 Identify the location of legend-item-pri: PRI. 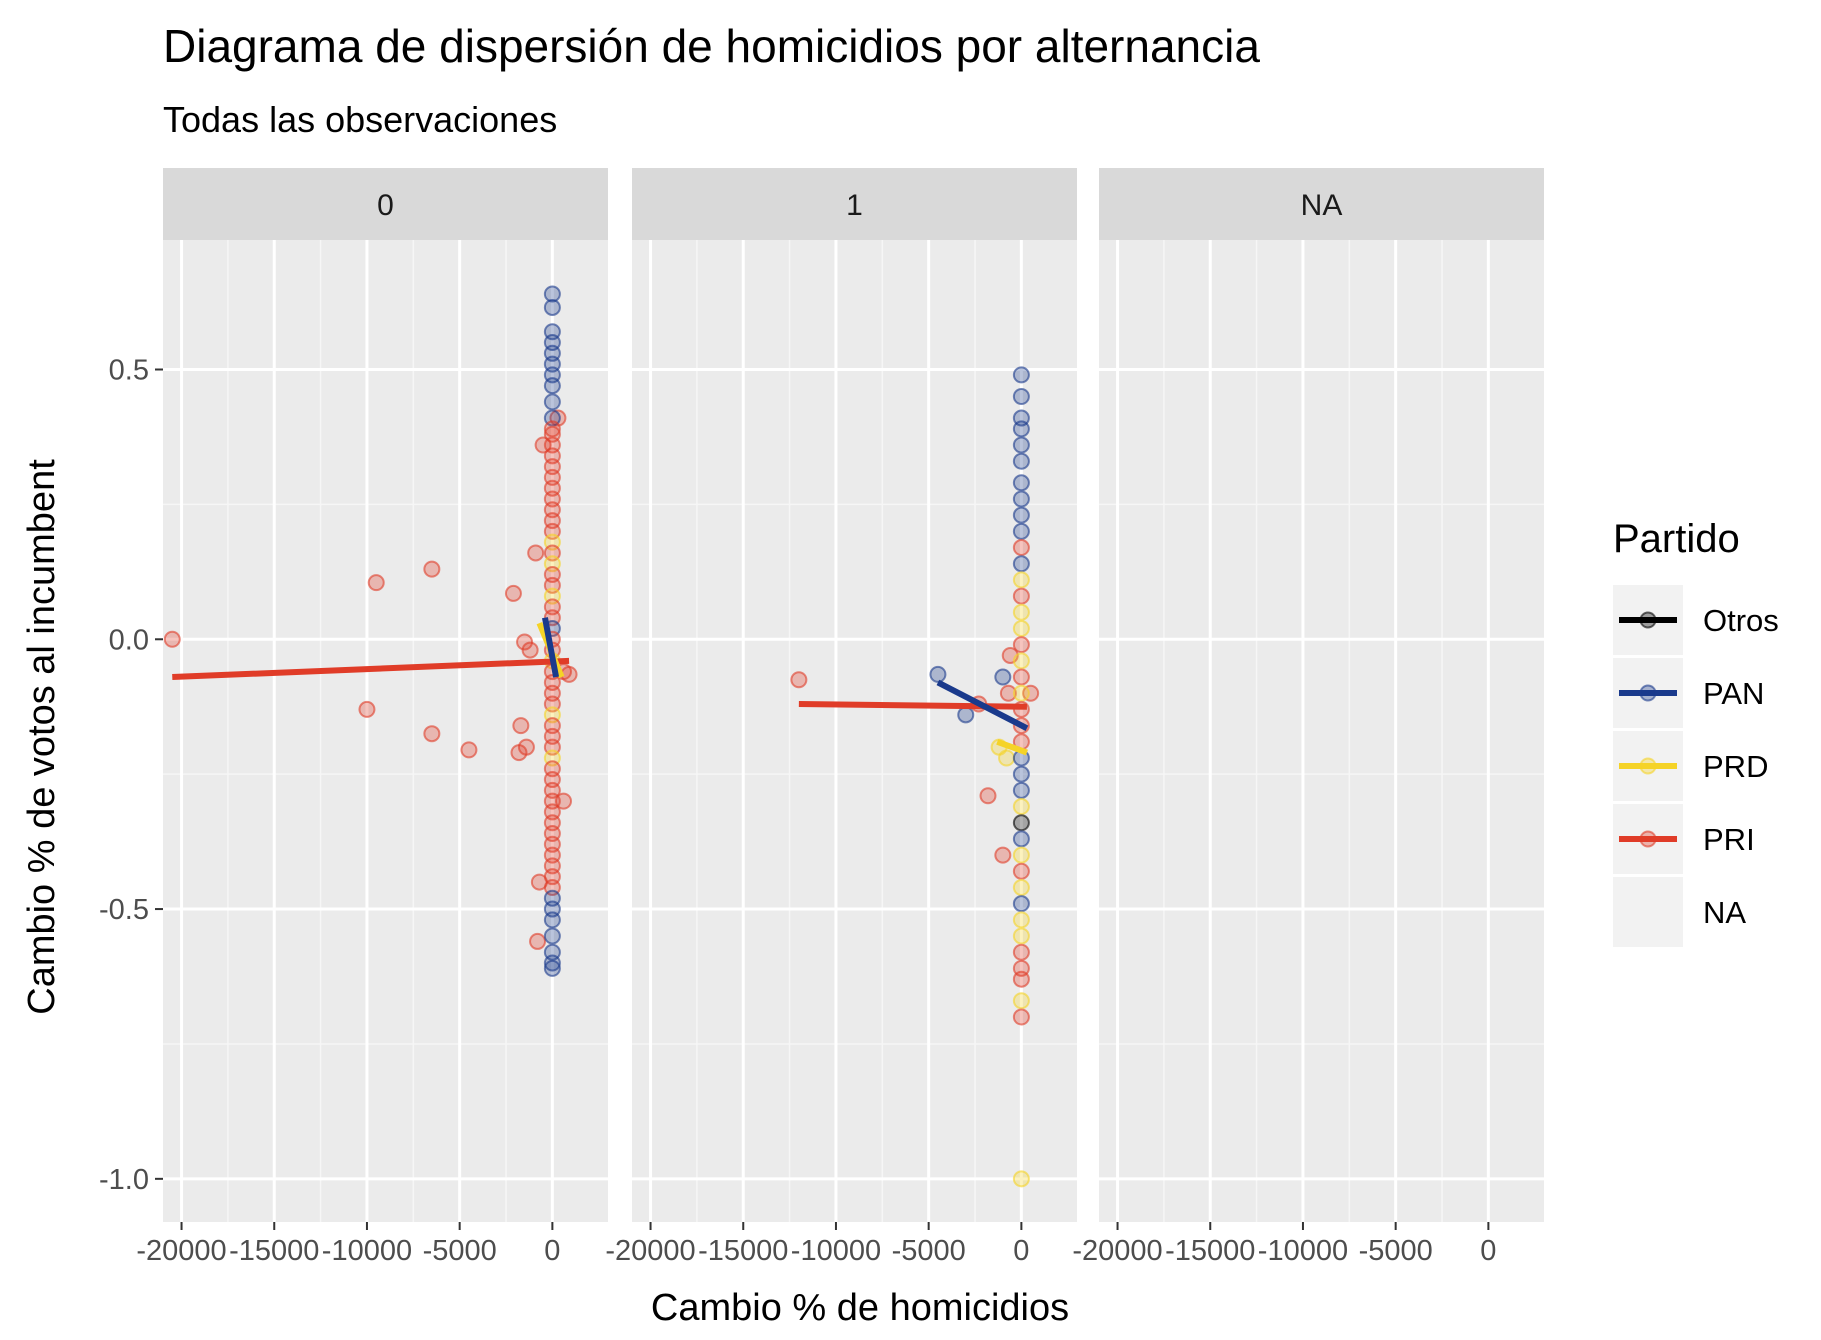
(1684, 839).